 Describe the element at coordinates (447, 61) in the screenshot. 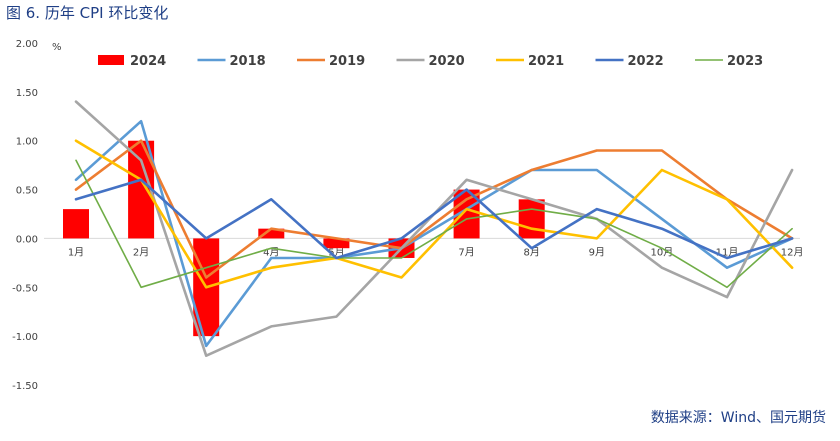

I see `legend-label-2020: 2020` at that location.